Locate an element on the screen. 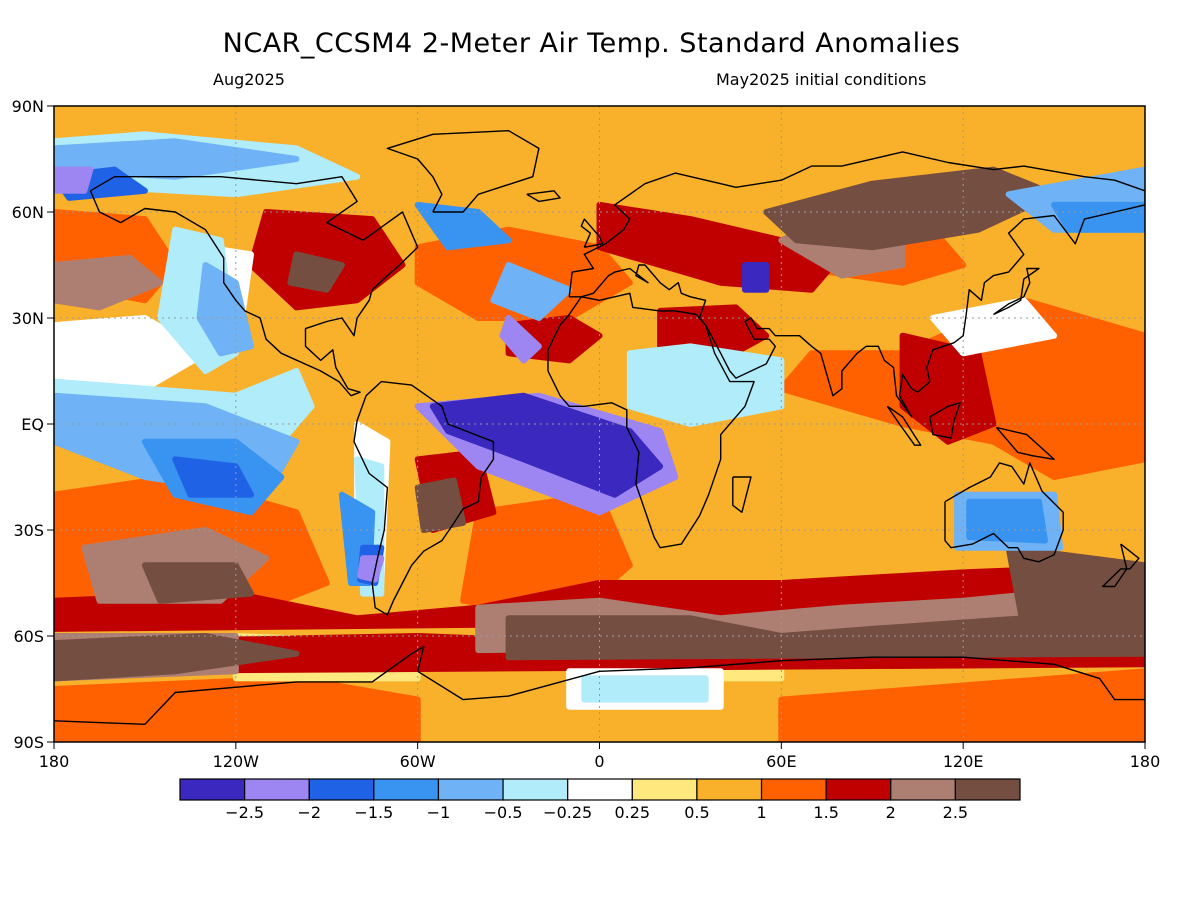 This screenshot has width=1200, height=900. colorbar-label: −0.5 is located at coordinates (503, 812).